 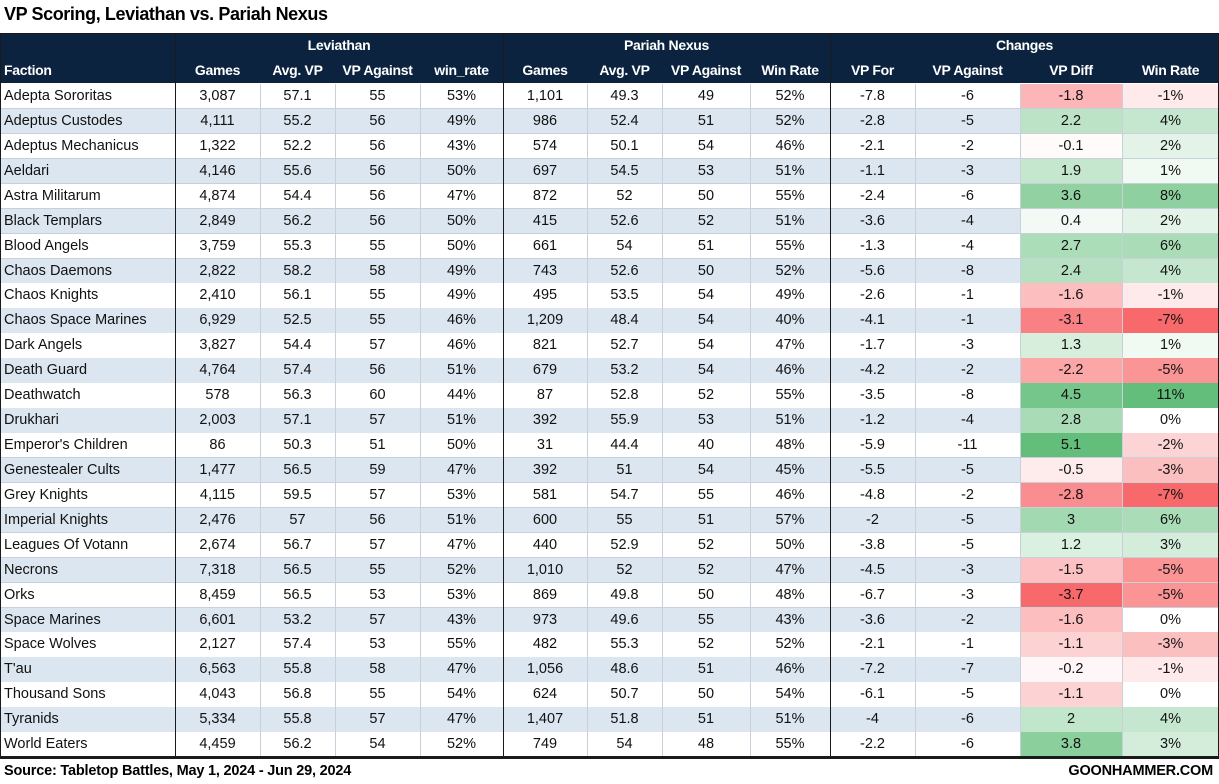 What do you see at coordinates (1071, 171) in the screenshot?
I see `table-cell: 1.9` at bounding box center [1071, 171].